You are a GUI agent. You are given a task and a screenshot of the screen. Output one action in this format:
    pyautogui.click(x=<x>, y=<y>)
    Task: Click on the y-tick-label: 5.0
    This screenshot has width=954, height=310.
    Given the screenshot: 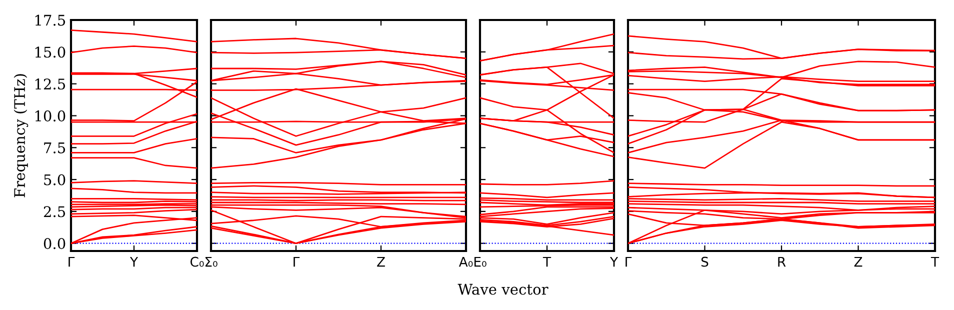 What is the action you would take?
    pyautogui.click(x=55, y=180)
    